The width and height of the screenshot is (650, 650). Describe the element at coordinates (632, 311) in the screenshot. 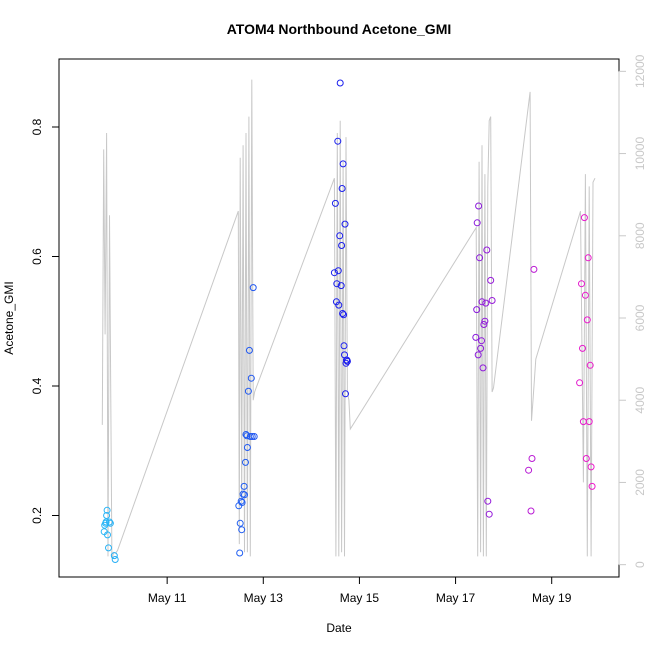

I see `right-axis: 0 2000 4000 6000 8000 10000 12000` at that location.